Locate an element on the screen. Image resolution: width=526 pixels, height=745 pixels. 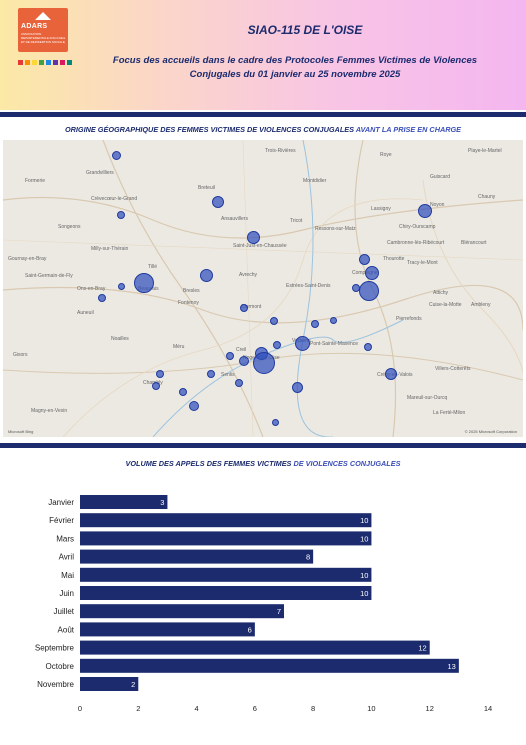
map-town-label: Chauny is located at coordinates (487, 197).